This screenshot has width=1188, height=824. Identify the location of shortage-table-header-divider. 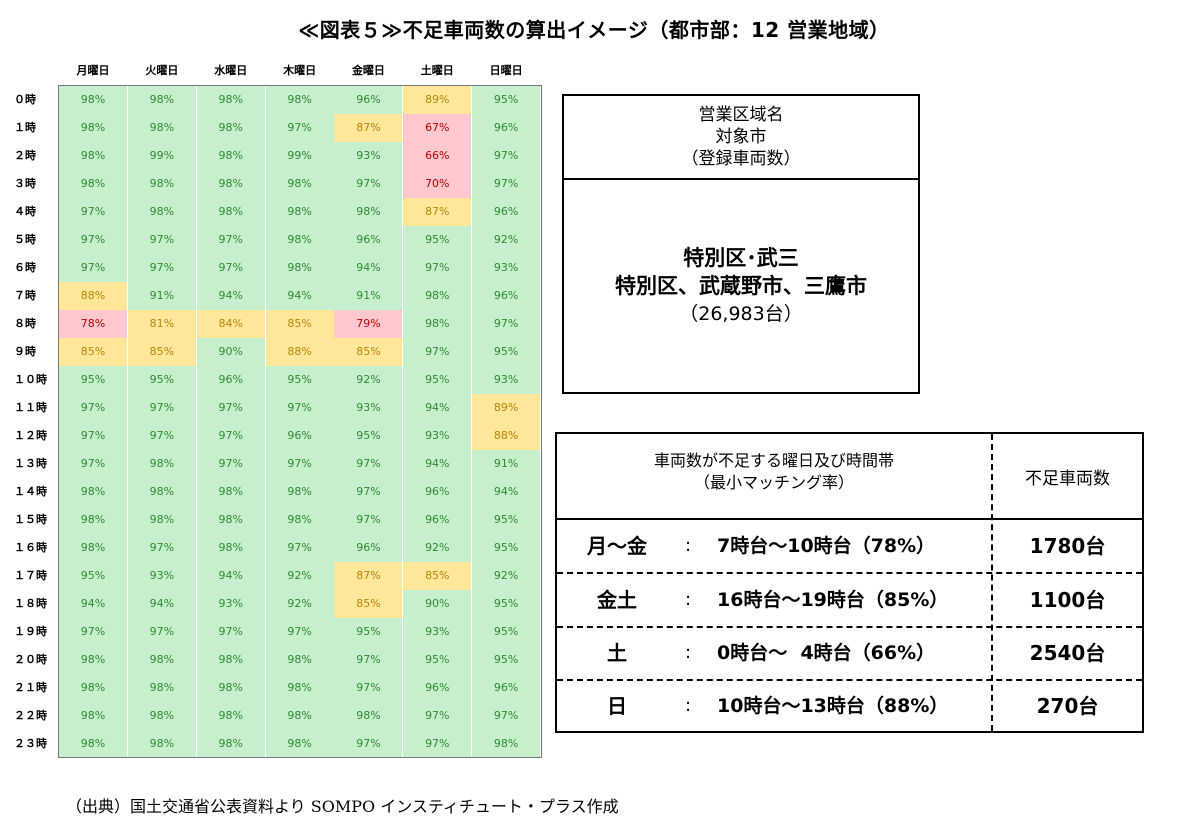
(849, 519).